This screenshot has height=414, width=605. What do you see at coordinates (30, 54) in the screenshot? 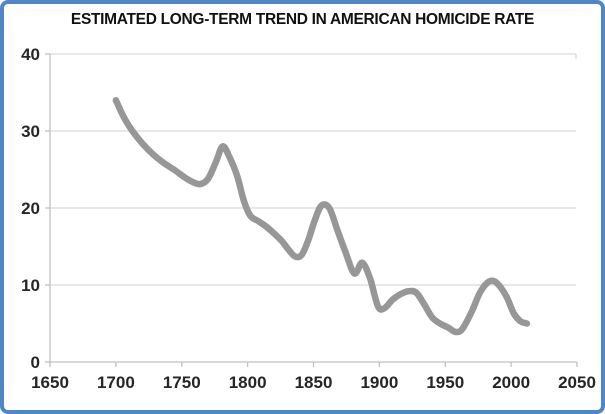
I see `y-tick-label: 40` at bounding box center [30, 54].